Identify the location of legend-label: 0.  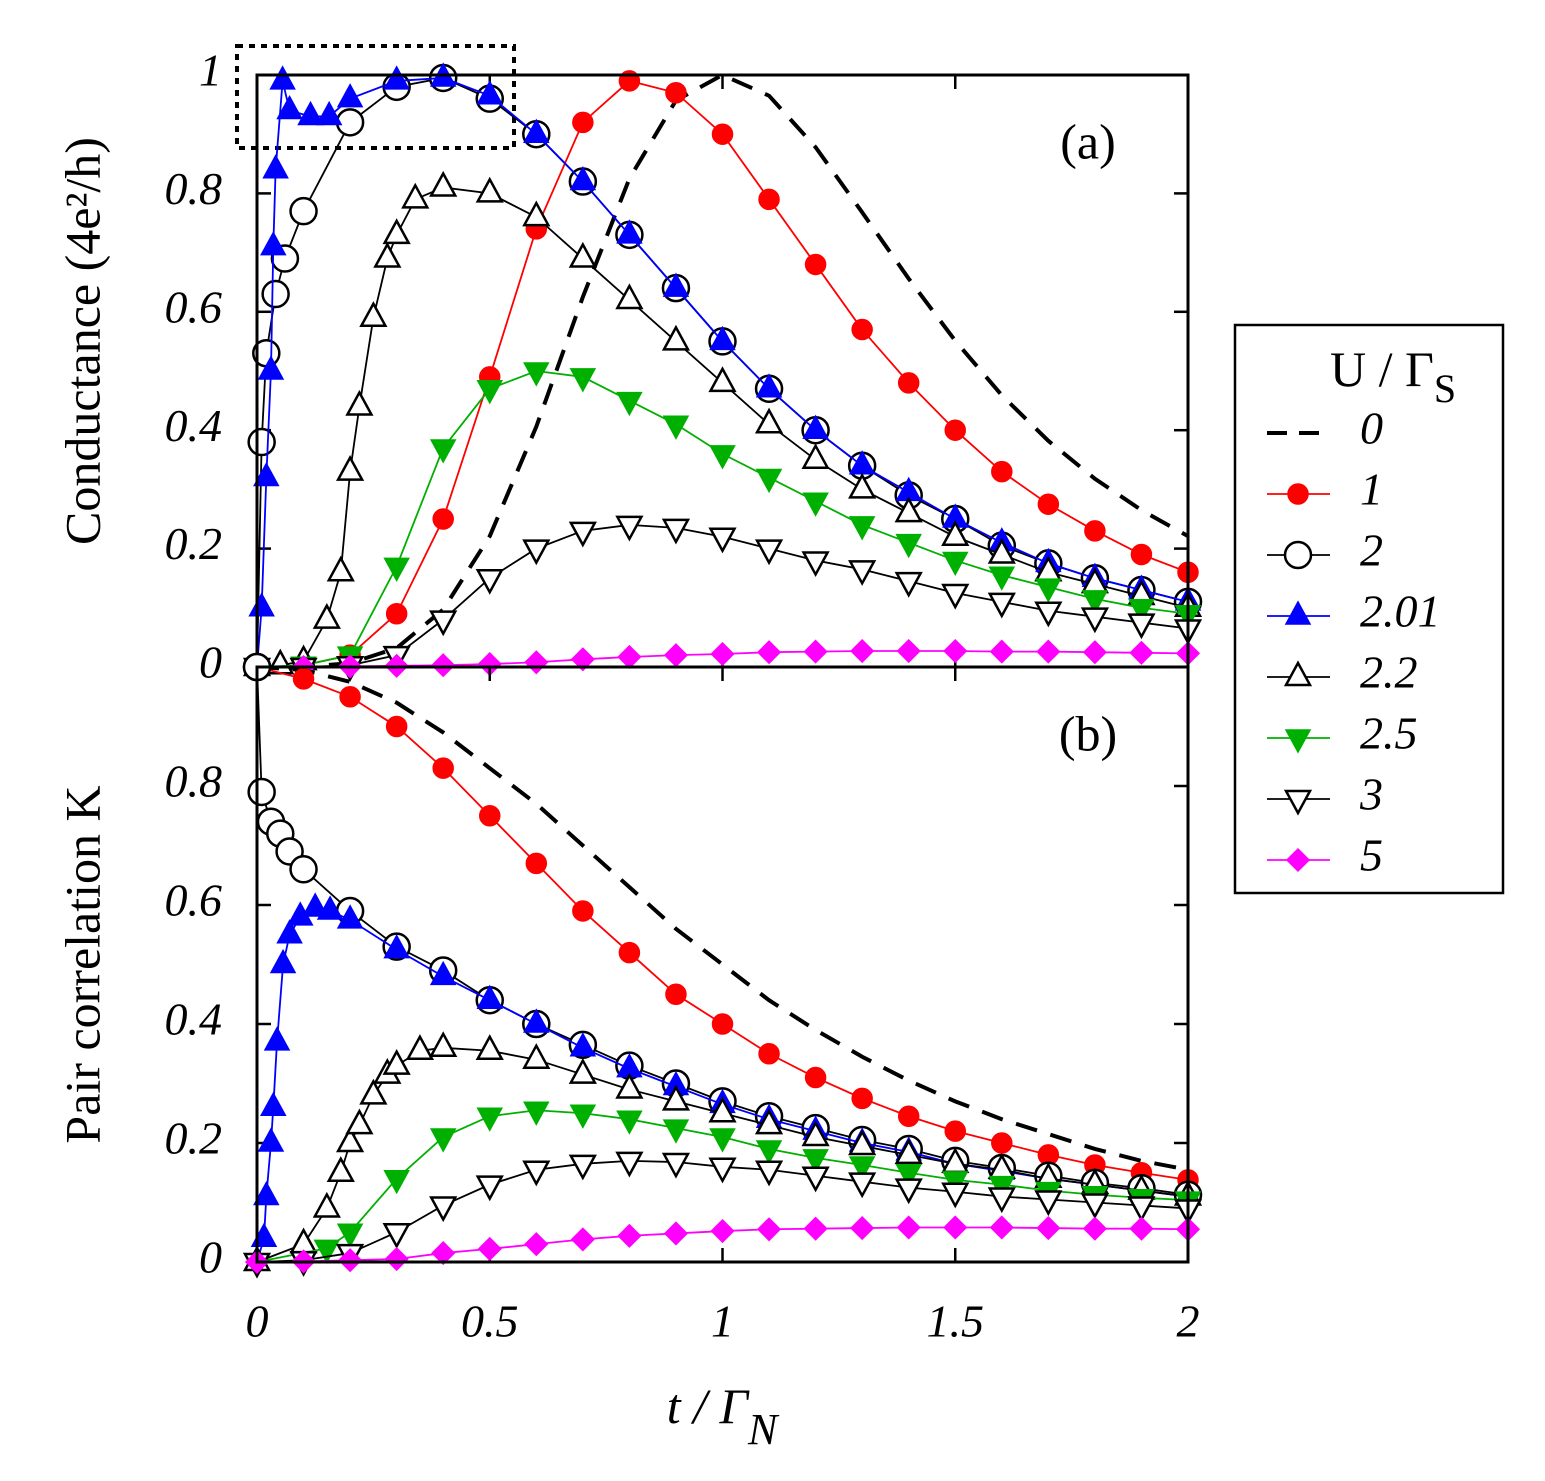
(1371, 428).